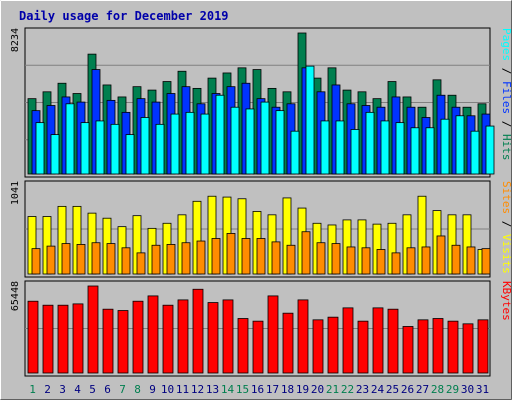 This screenshot has width=512, height=400. What do you see at coordinates (506, 301) in the screenshot?
I see `legend-kbytes: KBytes` at bounding box center [506, 301].